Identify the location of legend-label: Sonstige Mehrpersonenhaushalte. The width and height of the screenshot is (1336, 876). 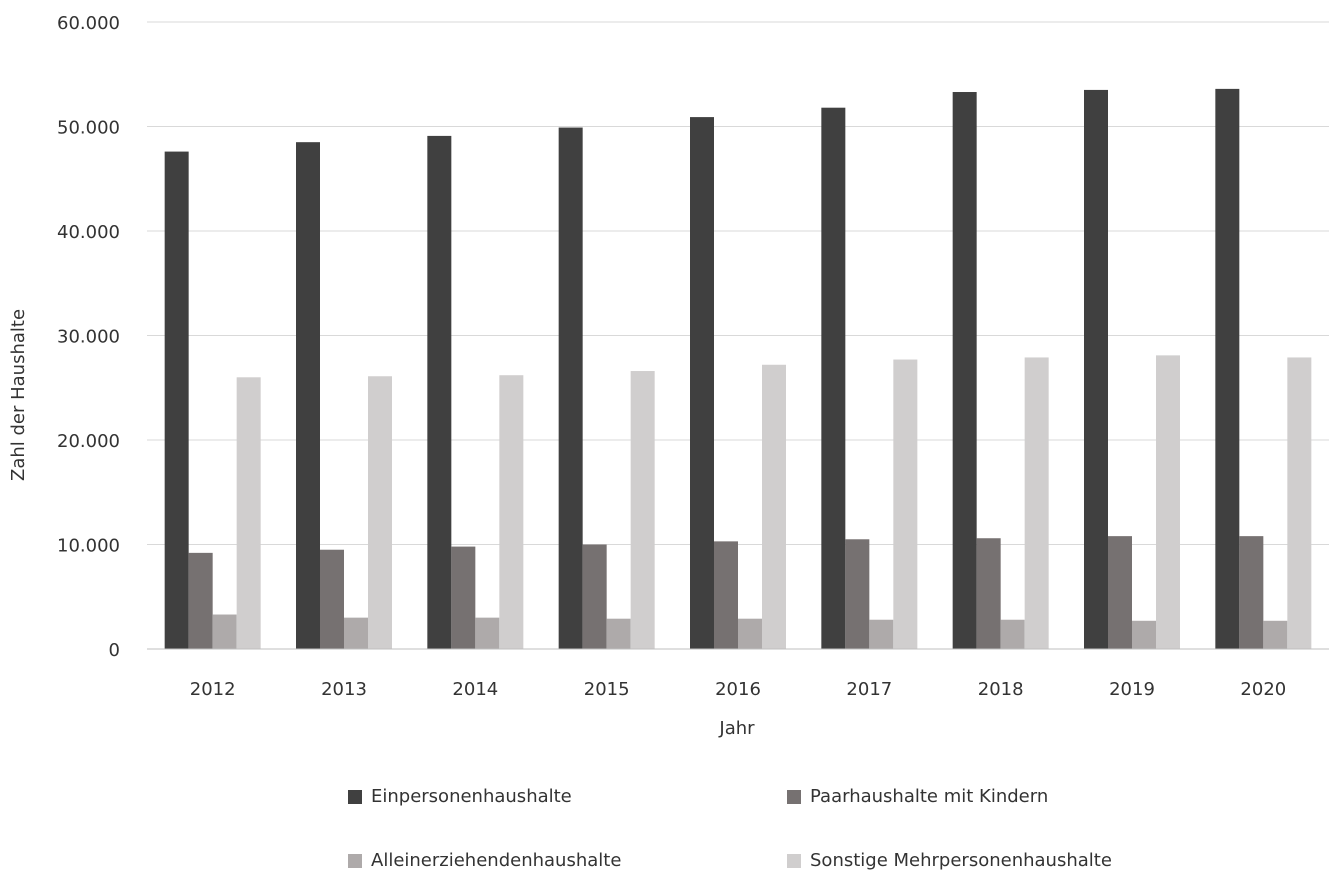
(961, 860).